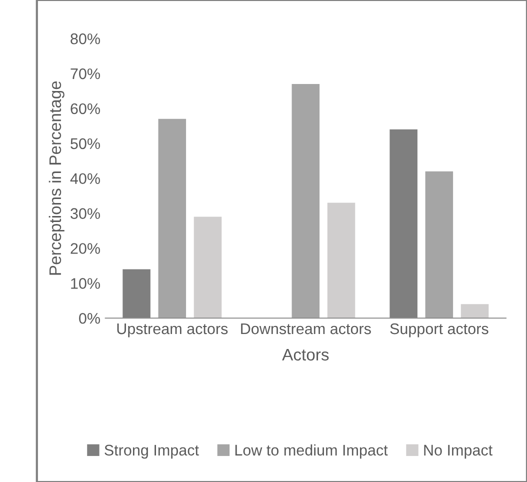  Describe the element at coordinates (85, 178) in the screenshot. I see `y-tick-label: 40%` at that location.